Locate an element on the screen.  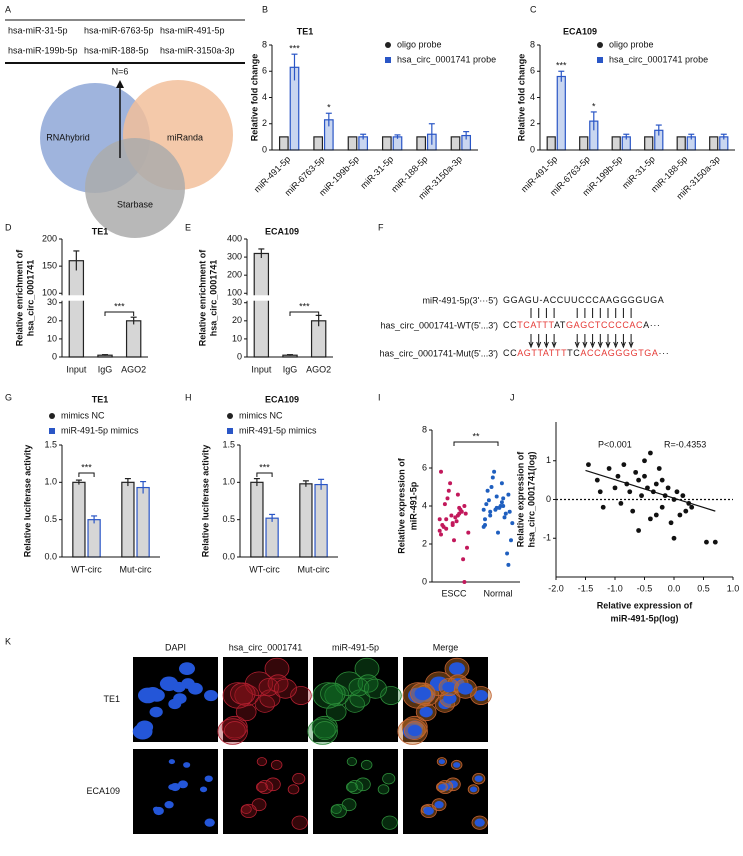
panel-label: F is located at coordinates (381, 227).